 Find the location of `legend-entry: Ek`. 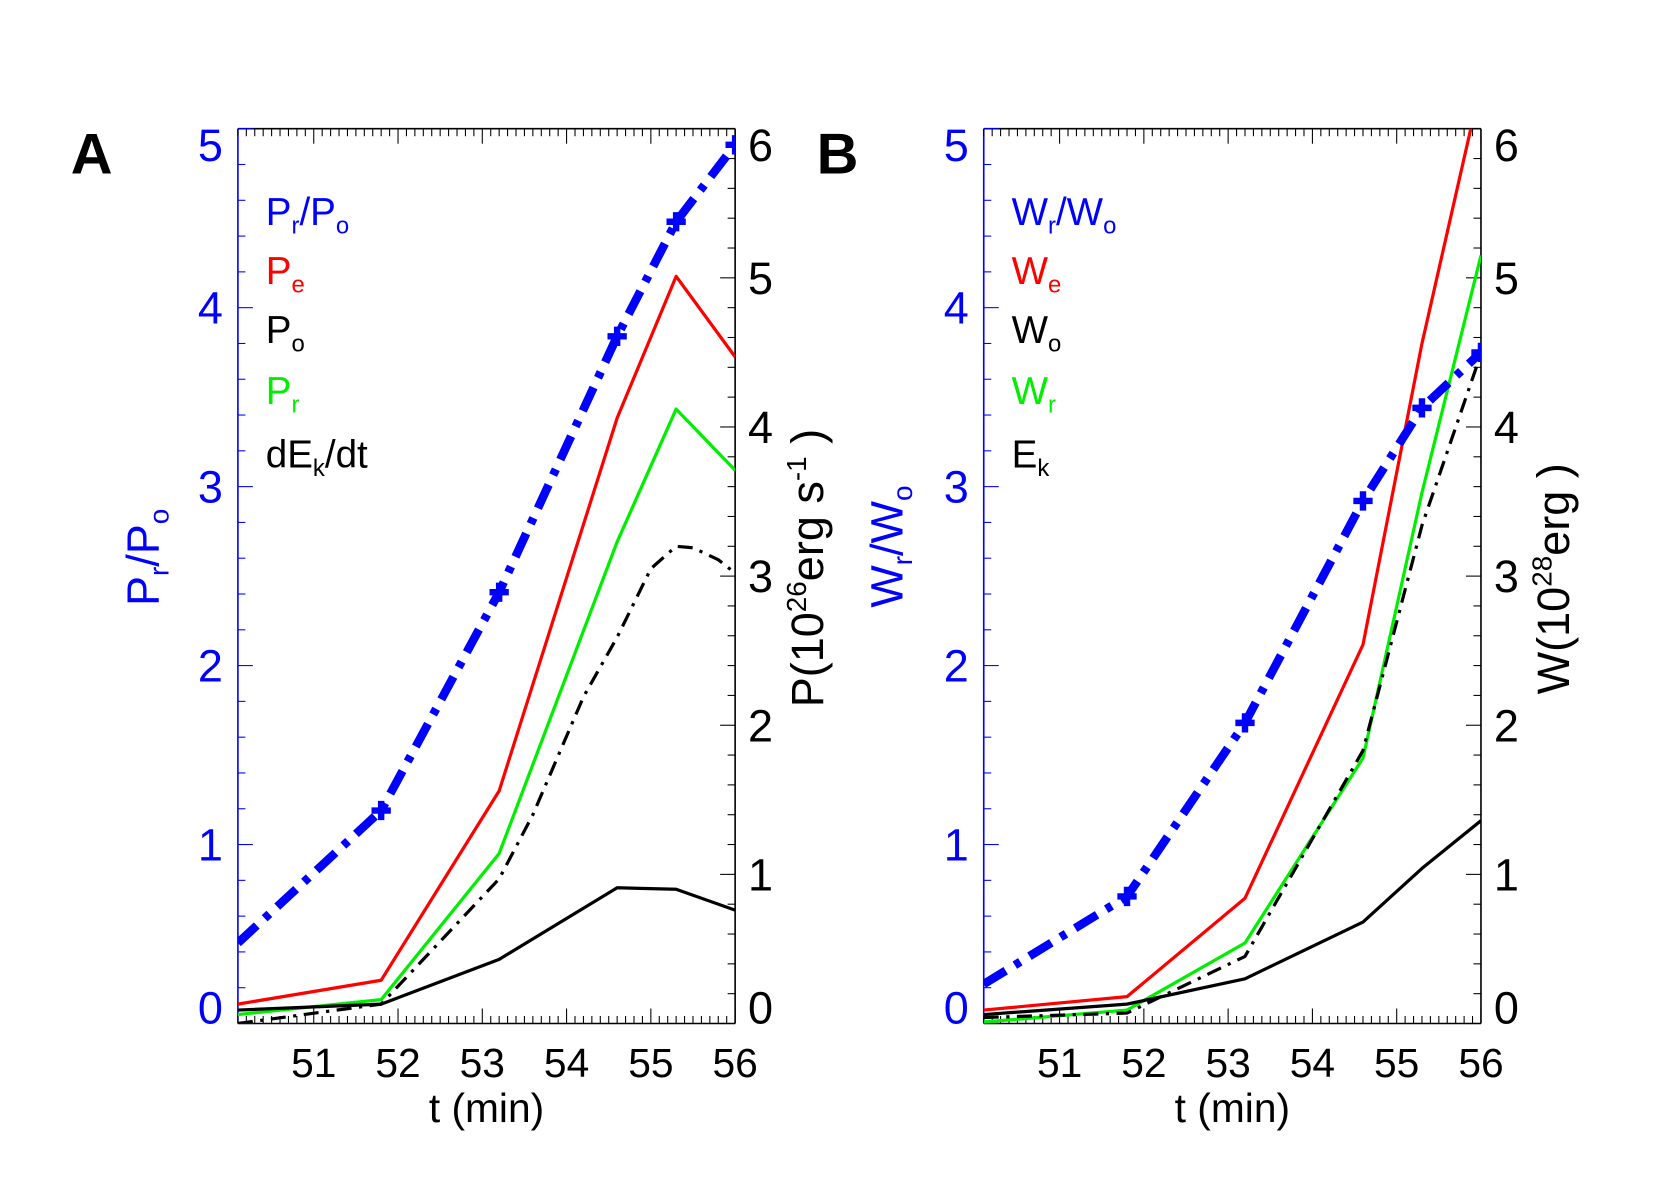

legend-entry: Ek is located at coordinates (1031, 457).